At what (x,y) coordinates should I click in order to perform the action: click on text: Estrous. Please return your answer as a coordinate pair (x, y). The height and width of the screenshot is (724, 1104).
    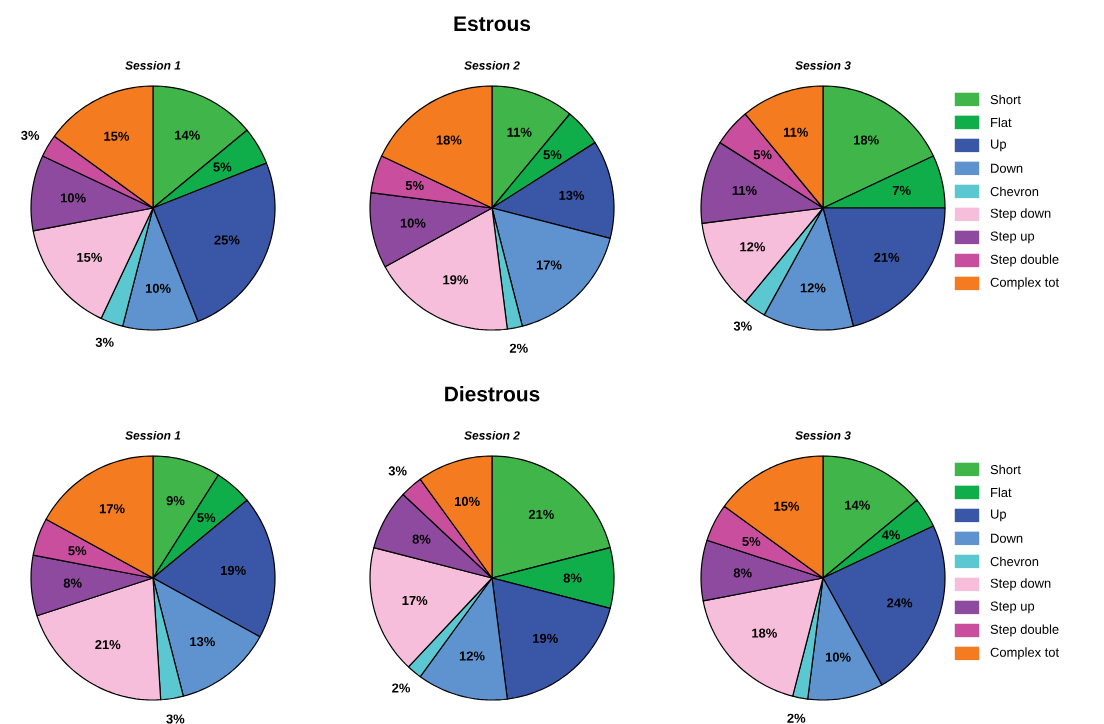
    Looking at the image, I should click on (492, 24).